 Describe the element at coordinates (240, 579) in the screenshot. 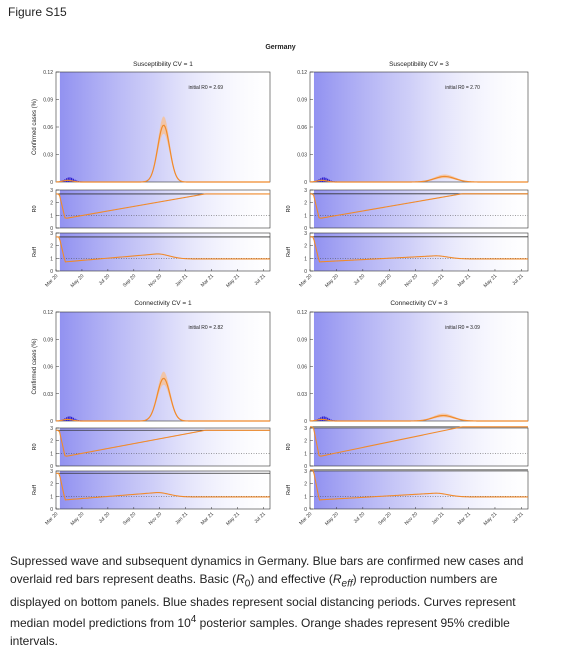

I see `caption-r0: R` at that location.